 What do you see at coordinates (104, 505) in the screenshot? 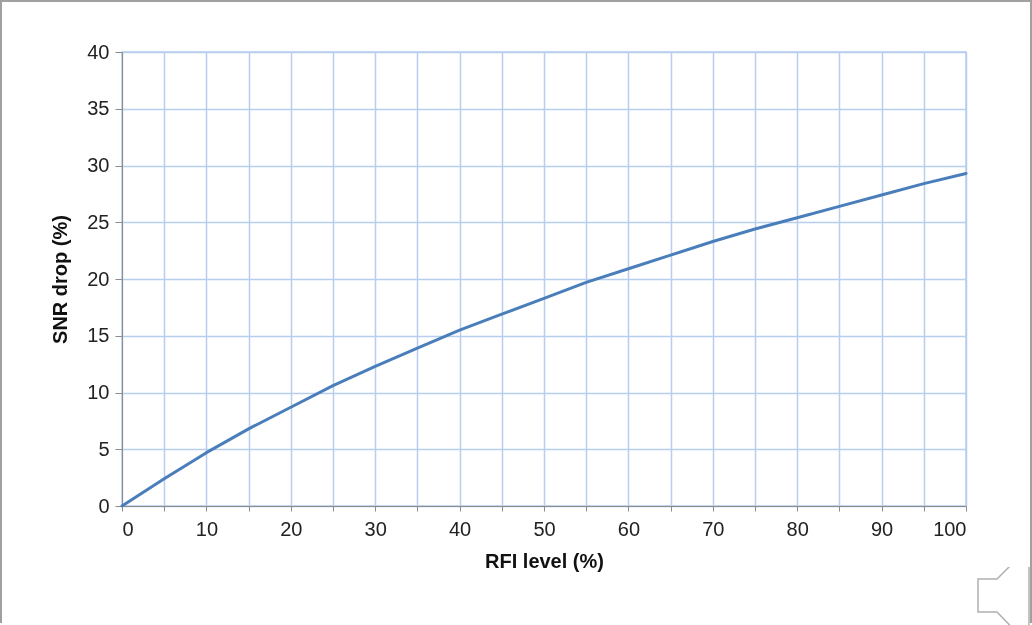
I see `y-tick-label: 0` at bounding box center [104, 505].